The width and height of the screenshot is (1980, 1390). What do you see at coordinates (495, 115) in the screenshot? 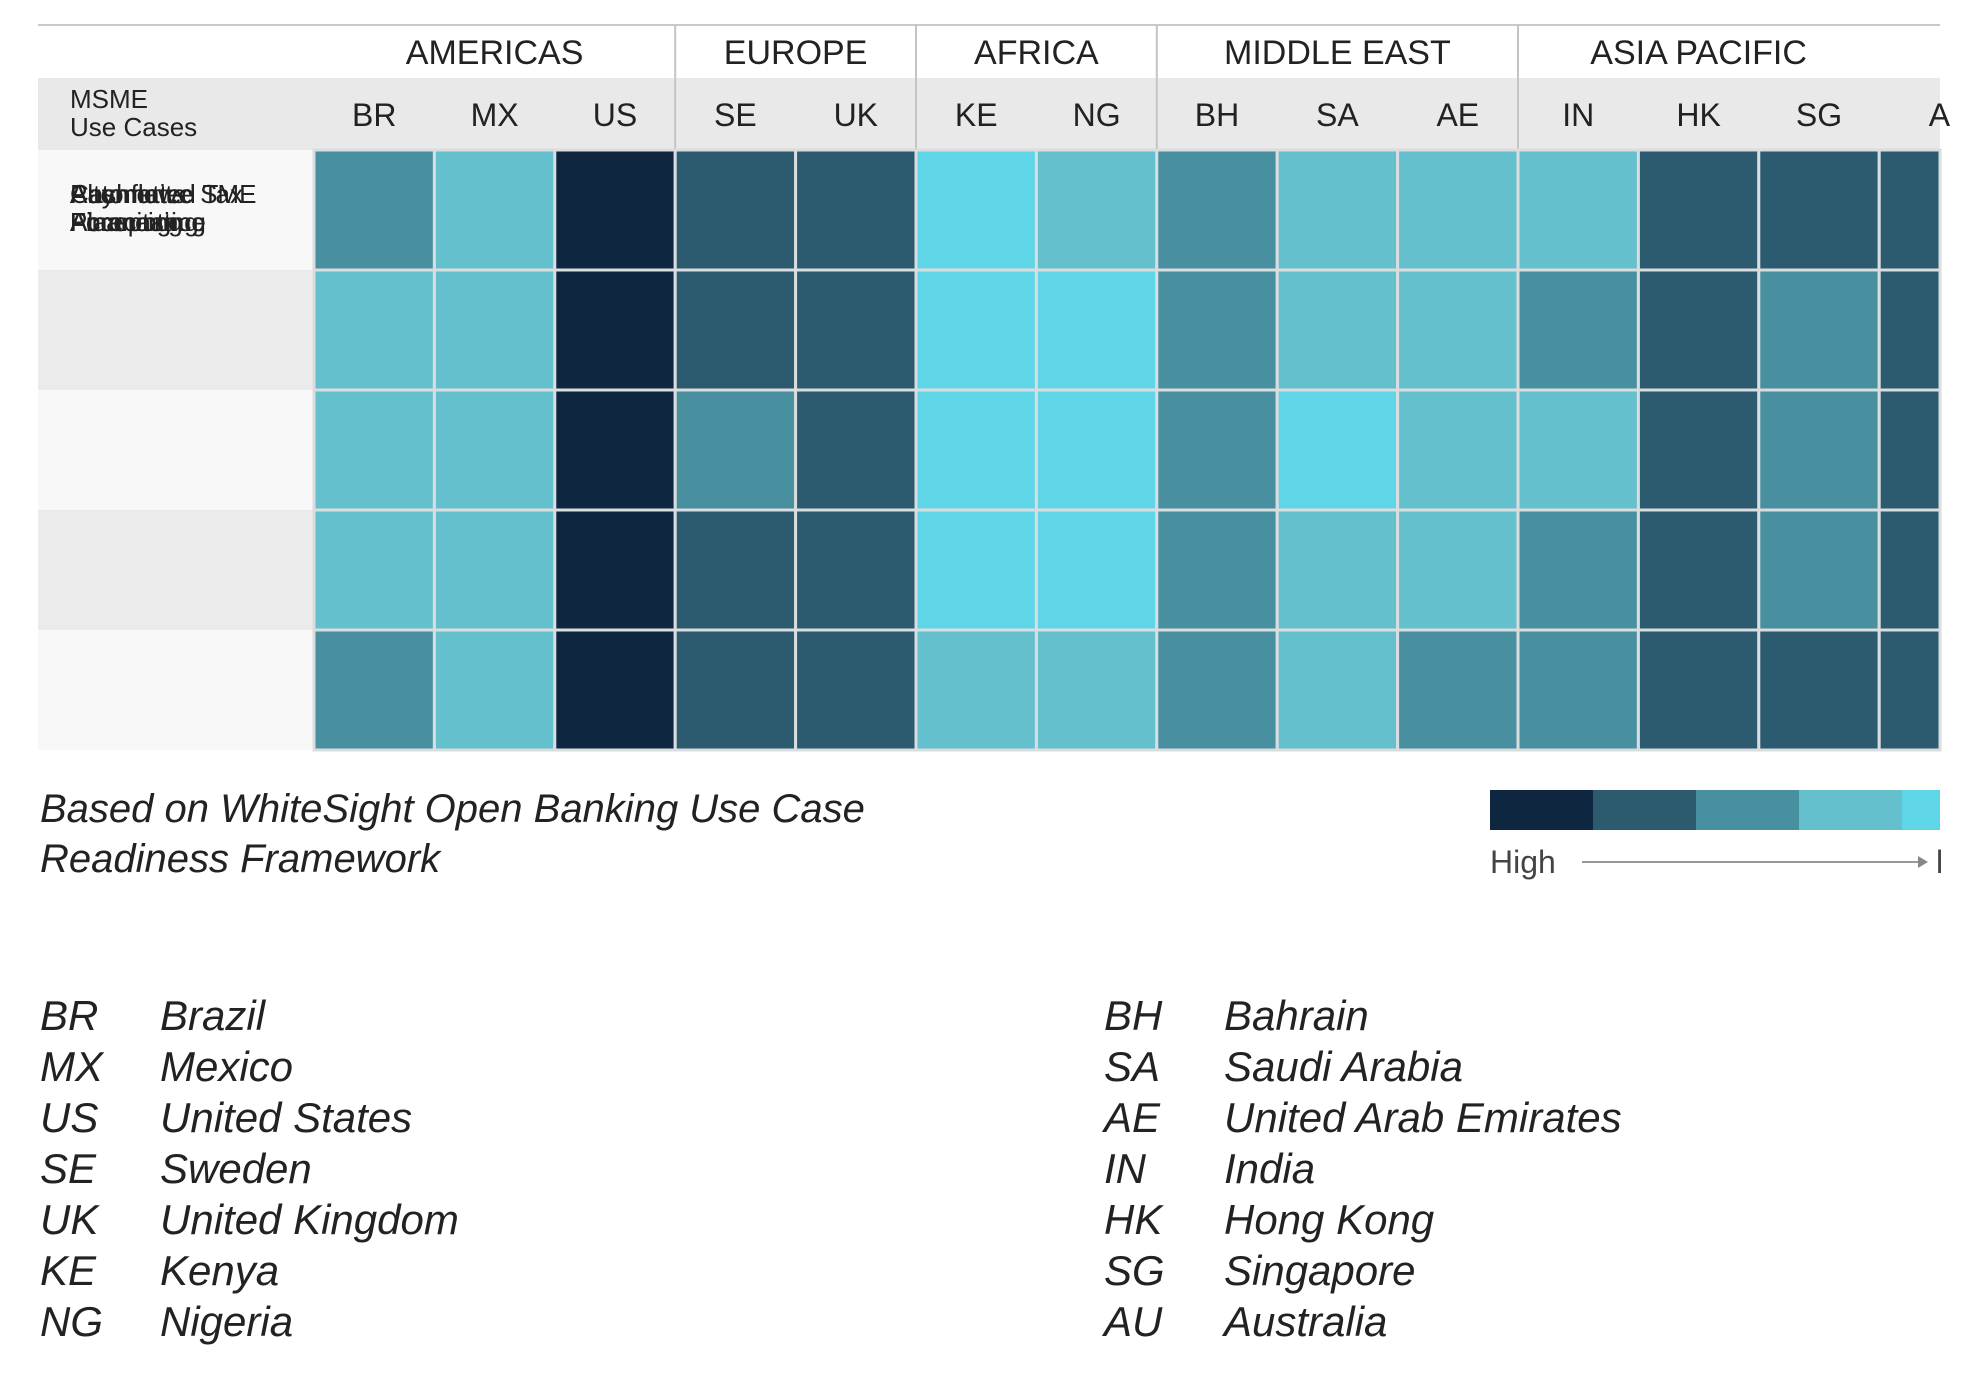
I see `country-label: MX` at bounding box center [495, 115].